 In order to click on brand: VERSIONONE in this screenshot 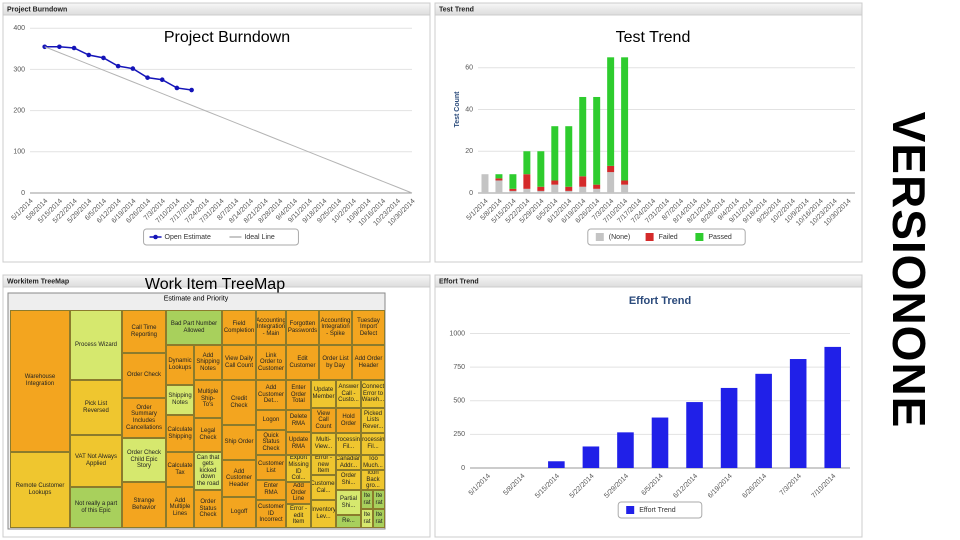, I will do `click(909, 270)`.